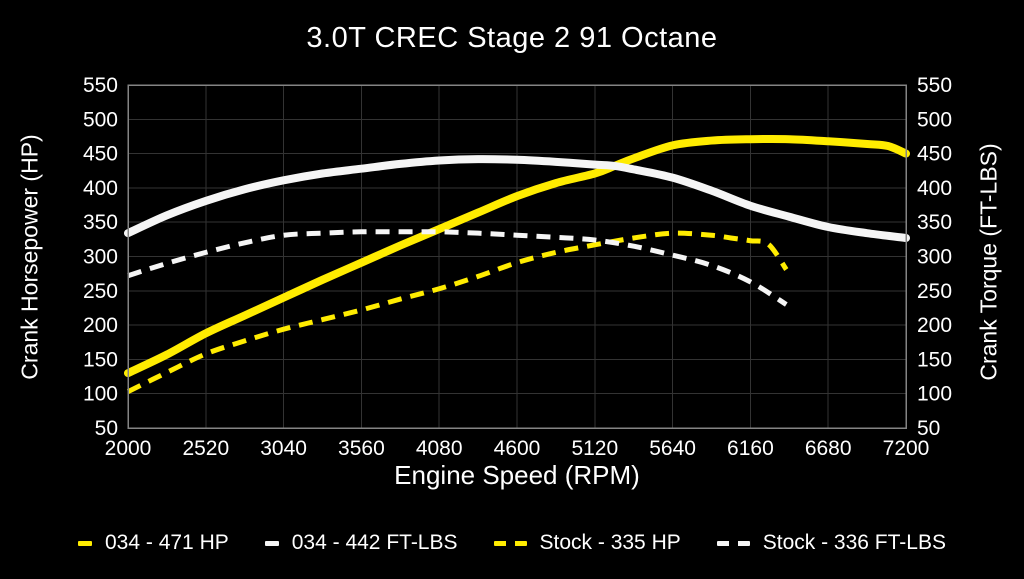 Image resolution: width=1024 pixels, height=579 pixels. I want to click on legend-marker-solid-white-icon, so click(271, 543).